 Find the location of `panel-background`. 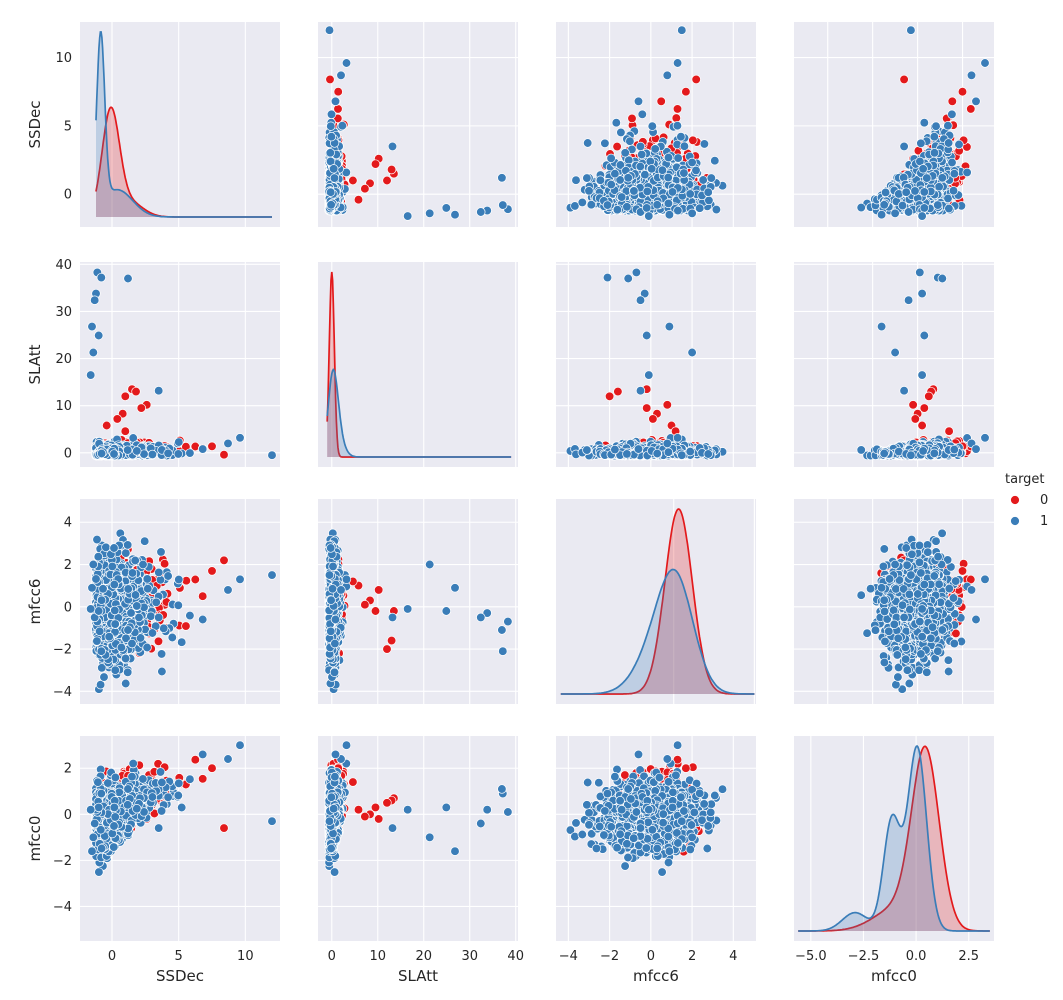

panel-background is located at coordinates (418, 124).